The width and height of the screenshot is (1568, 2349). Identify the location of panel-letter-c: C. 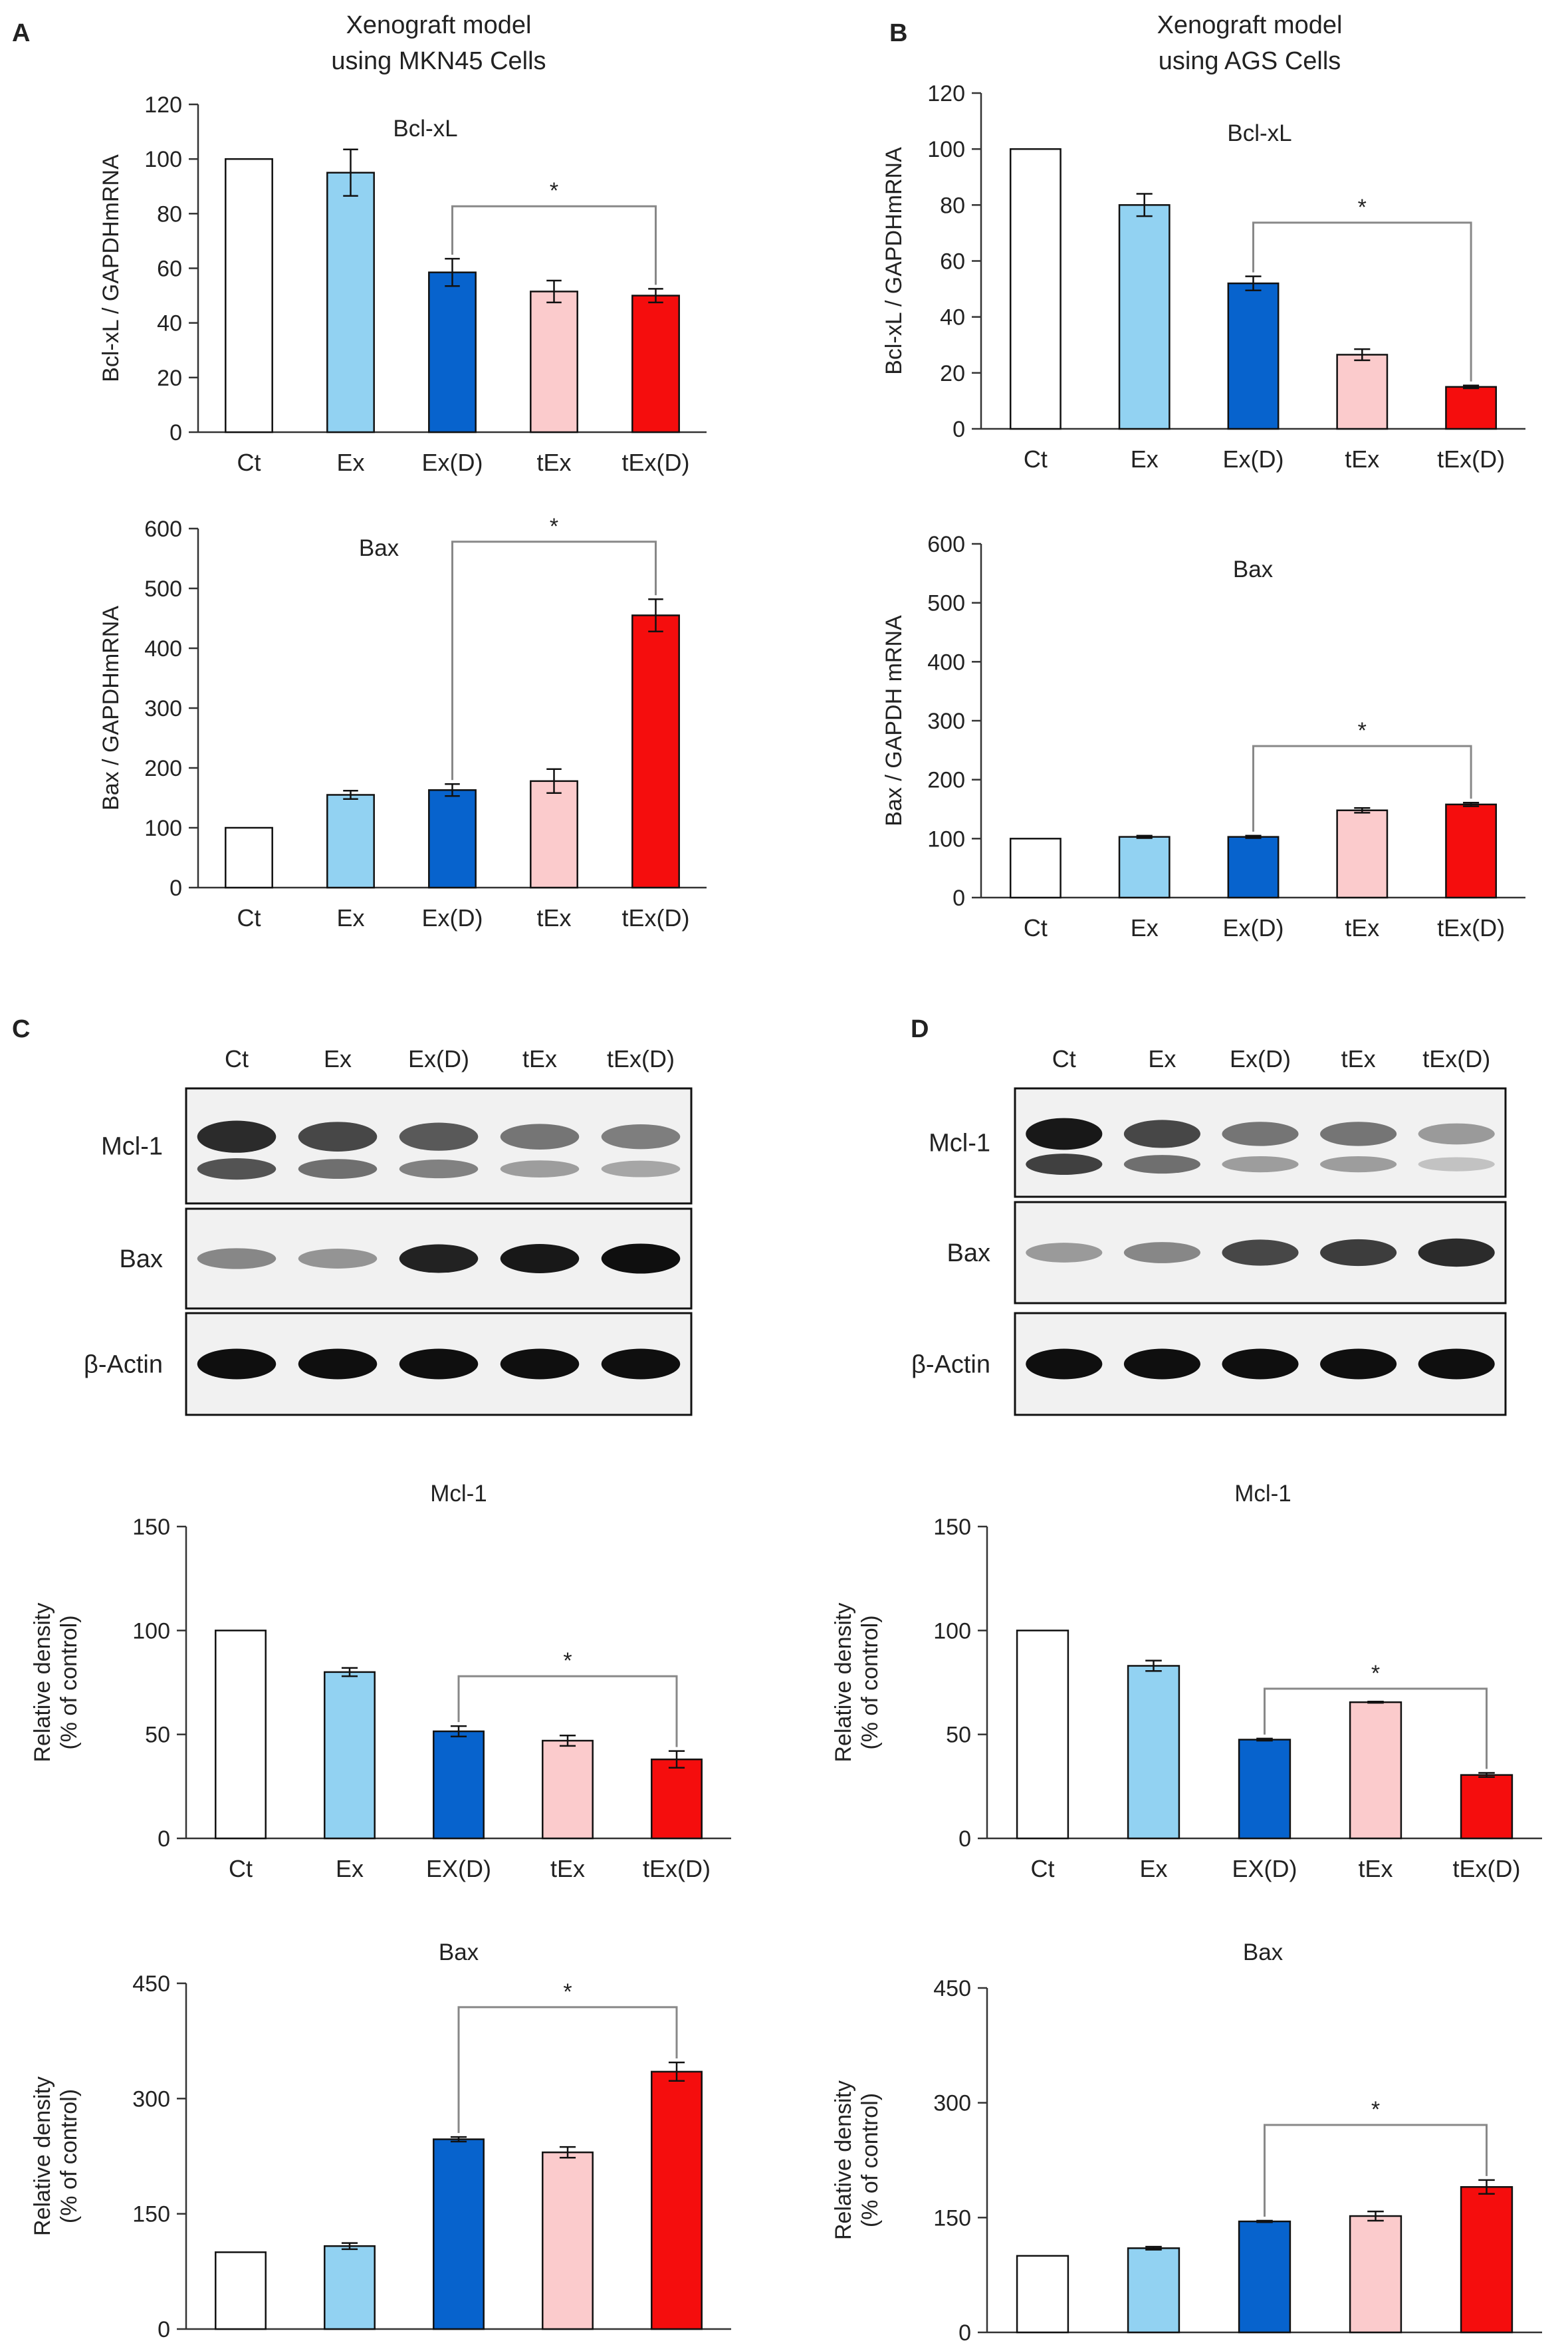
(21, 1029).